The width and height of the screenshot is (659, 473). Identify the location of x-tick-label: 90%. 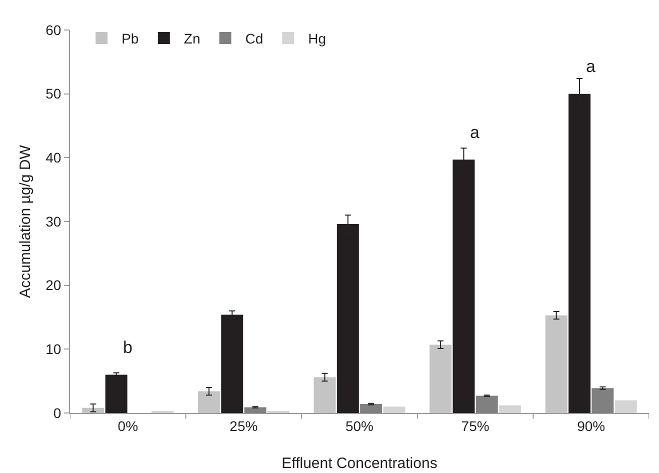
(591, 426).